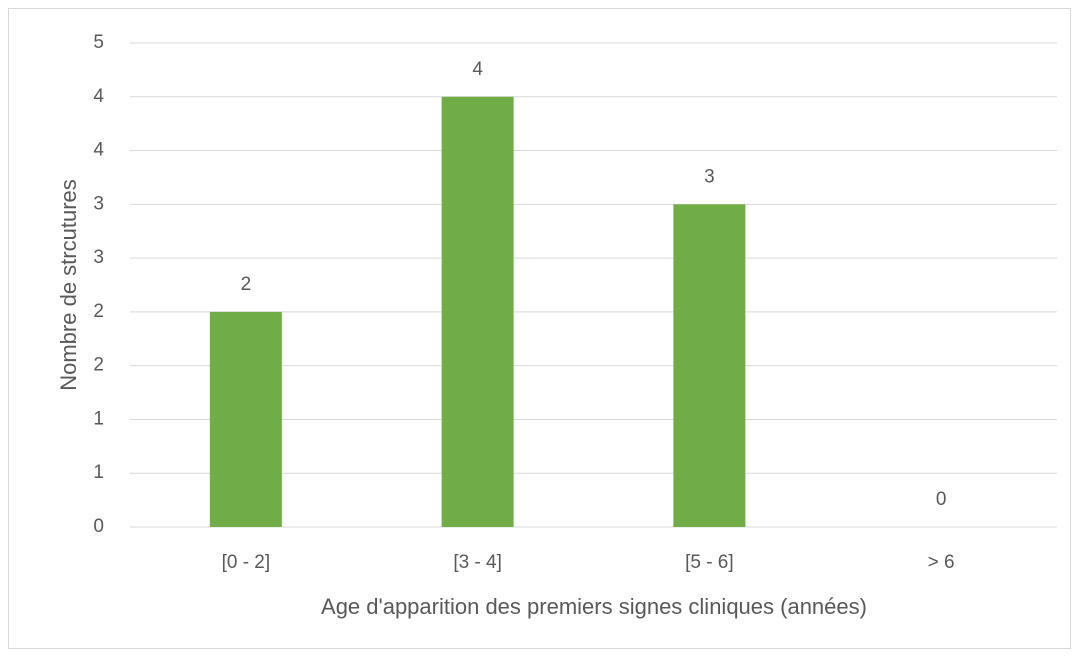 Image resolution: width=1080 pixels, height=657 pixels. Describe the element at coordinates (477, 69) in the screenshot. I see `data-label: 4` at that location.